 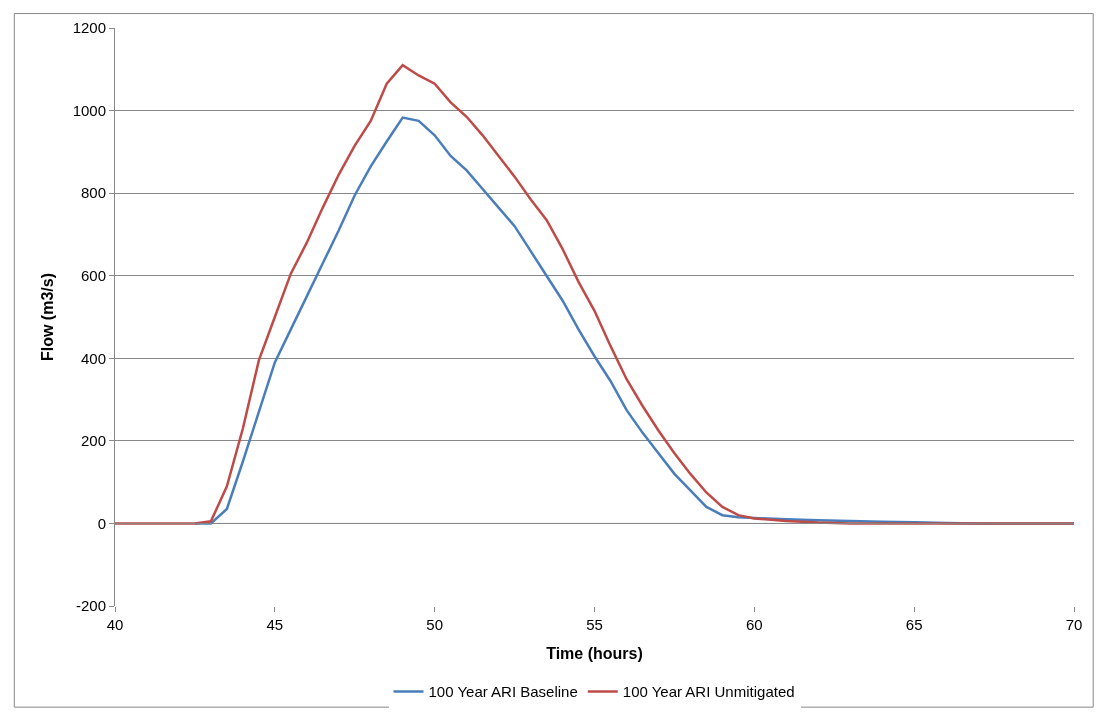 I want to click on x-tick-label: 60, so click(x=754, y=624).